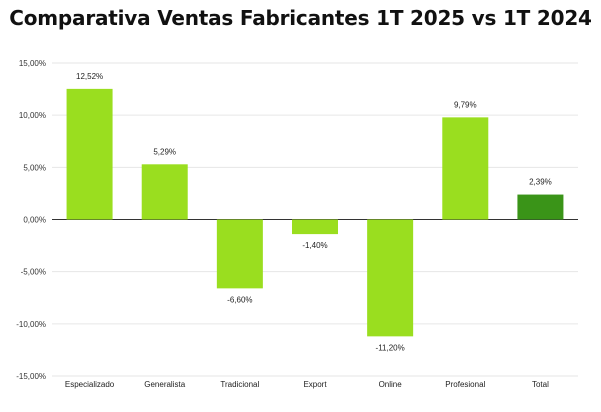  I want to click on x-tick-label: Online, so click(391, 384).